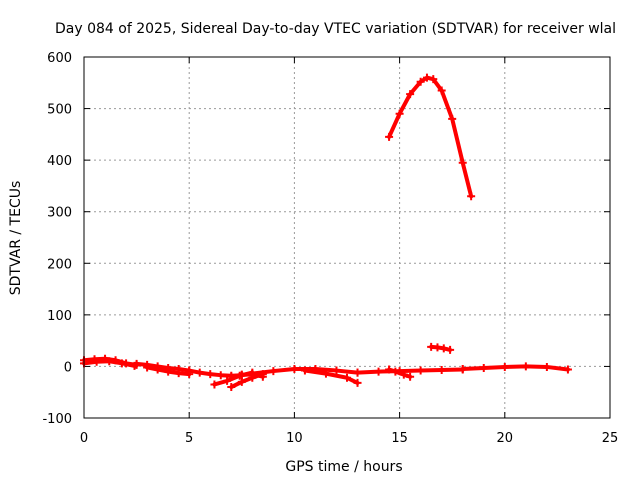 Image resolution: width=640 pixels, height=480 pixels. Describe the element at coordinates (16, 238) in the screenshot. I see `y-axis-label: SDTVAR / TECUs` at that location.